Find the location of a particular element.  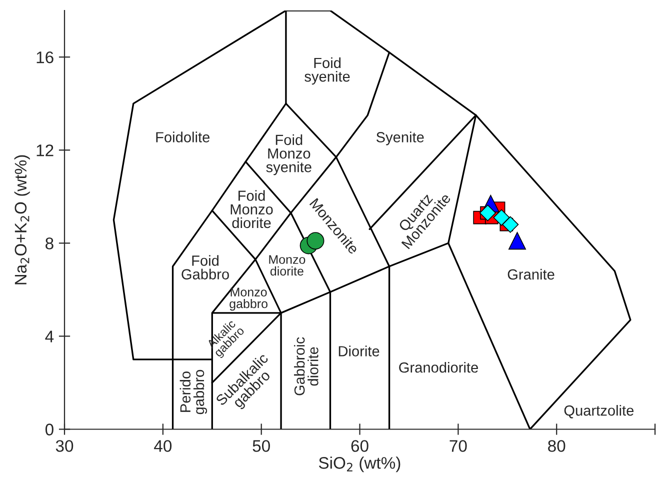

annotation: Foid Monzo syenite is located at coordinates (289, 155).